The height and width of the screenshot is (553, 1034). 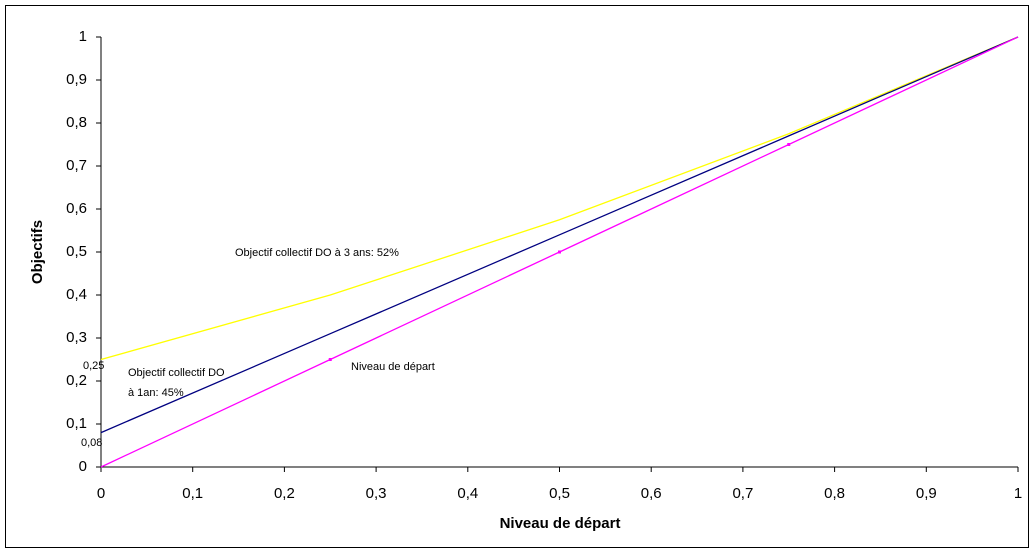 What do you see at coordinates (742, 493) in the screenshot?
I see `x-tick-label: 0,7` at bounding box center [742, 493].